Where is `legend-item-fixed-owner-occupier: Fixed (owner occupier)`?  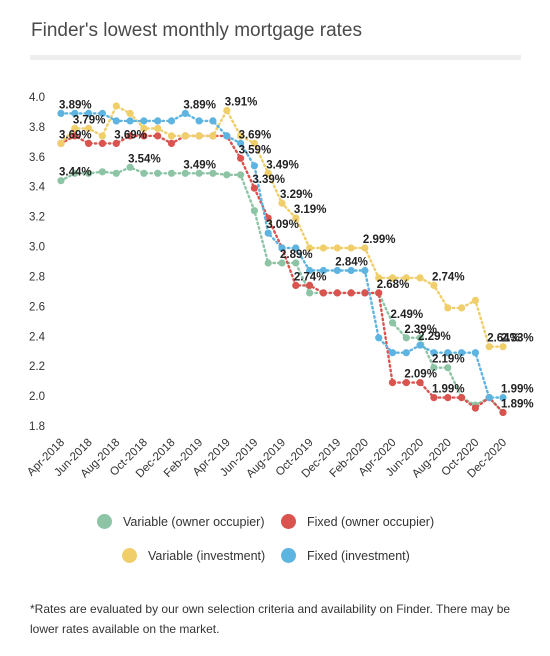 legend-item-fixed-owner-occupier: Fixed (owner occupier) is located at coordinates (357, 521).